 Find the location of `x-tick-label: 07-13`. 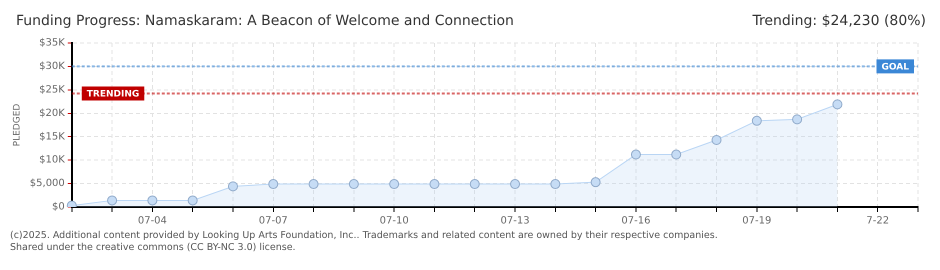

x-tick-label: 07-13 is located at coordinates (515, 221).